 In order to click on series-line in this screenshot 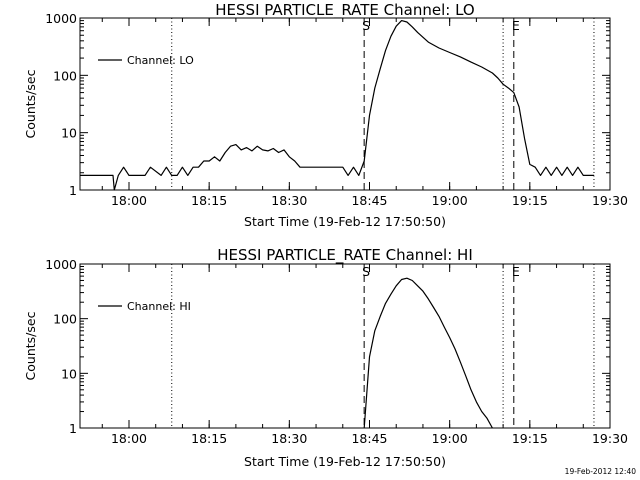, I will do `click(428, 353)`.